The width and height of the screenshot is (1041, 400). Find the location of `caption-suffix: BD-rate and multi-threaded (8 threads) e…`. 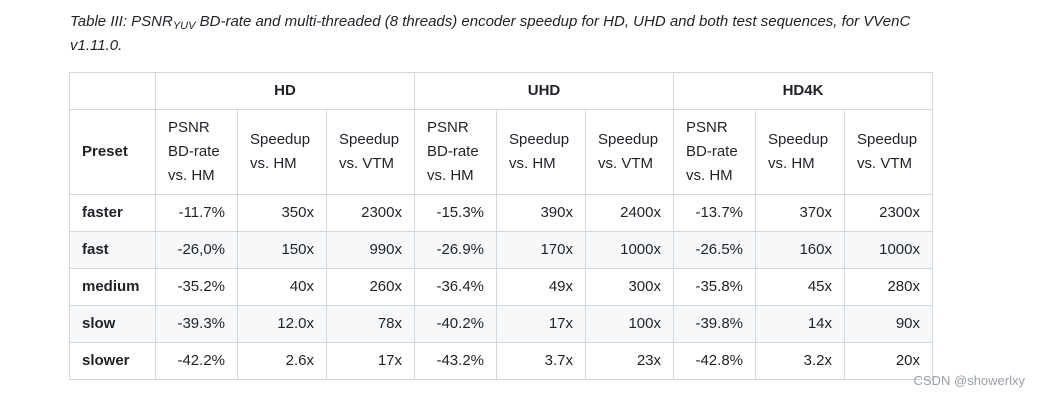

caption-suffix: BD-rate and multi-threaded (8 threads) e… is located at coordinates (490, 33).